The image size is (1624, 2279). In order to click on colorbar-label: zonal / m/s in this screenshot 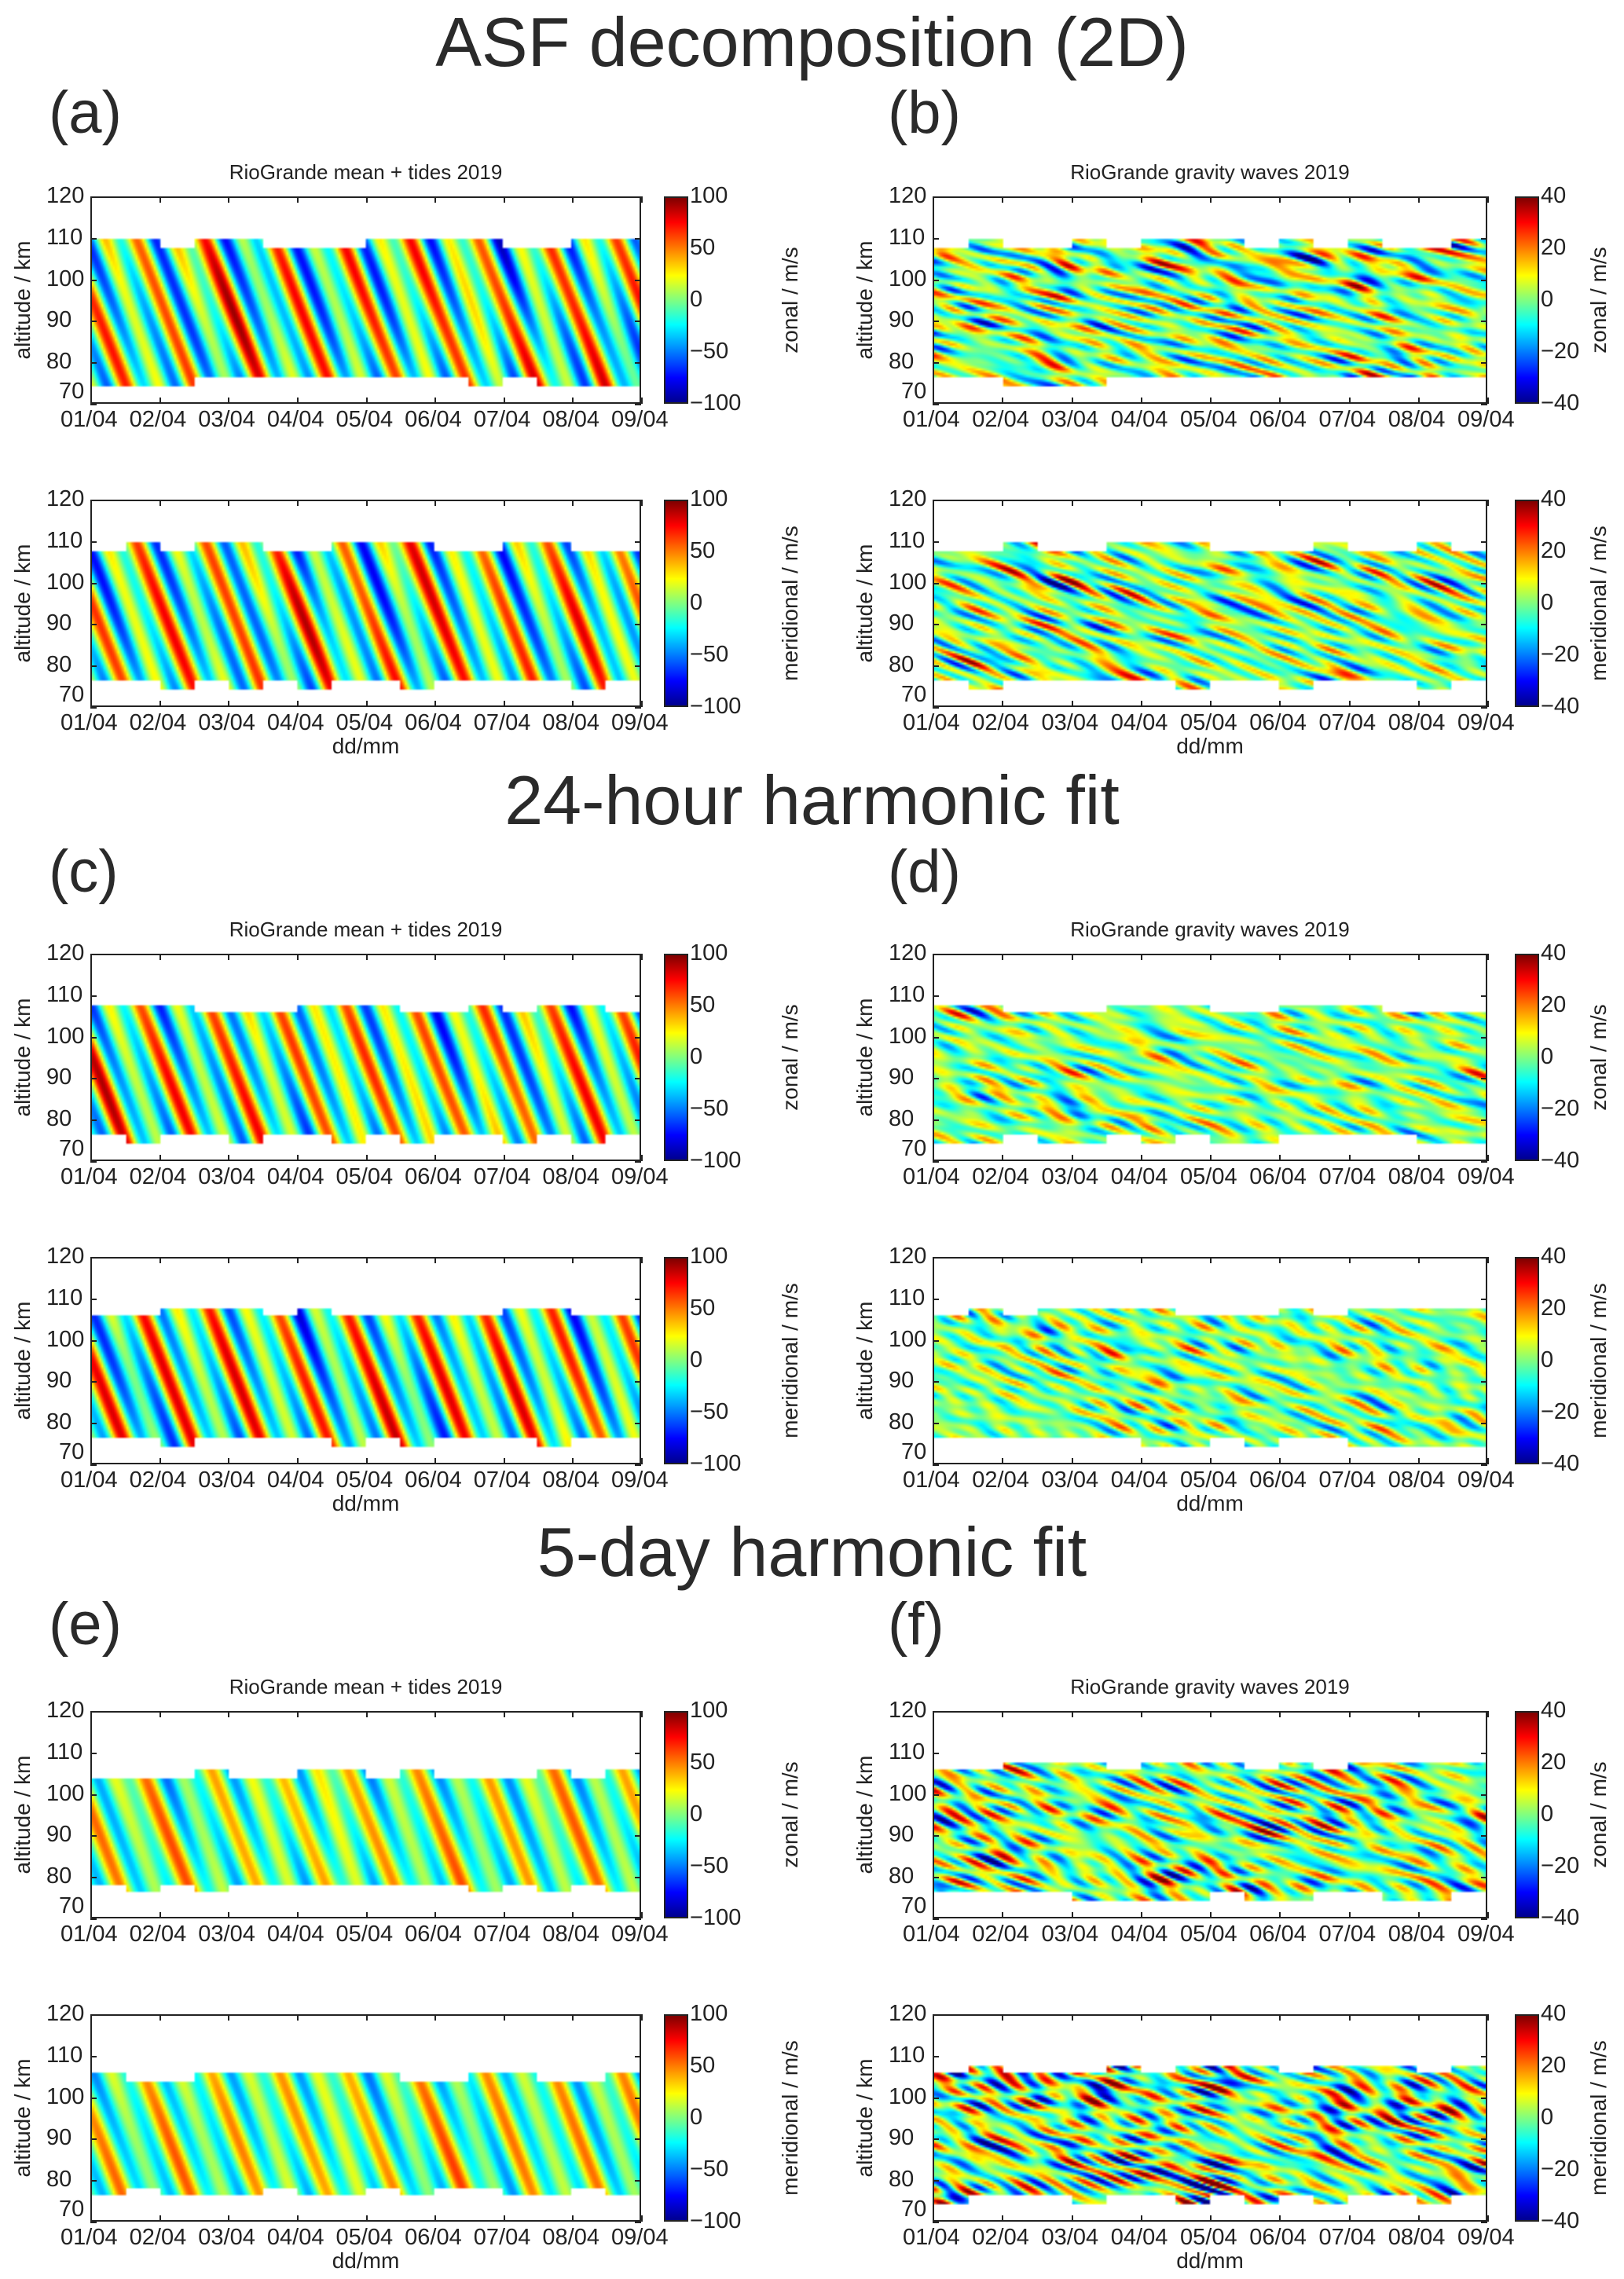, I will do `click(790, 1057)`.